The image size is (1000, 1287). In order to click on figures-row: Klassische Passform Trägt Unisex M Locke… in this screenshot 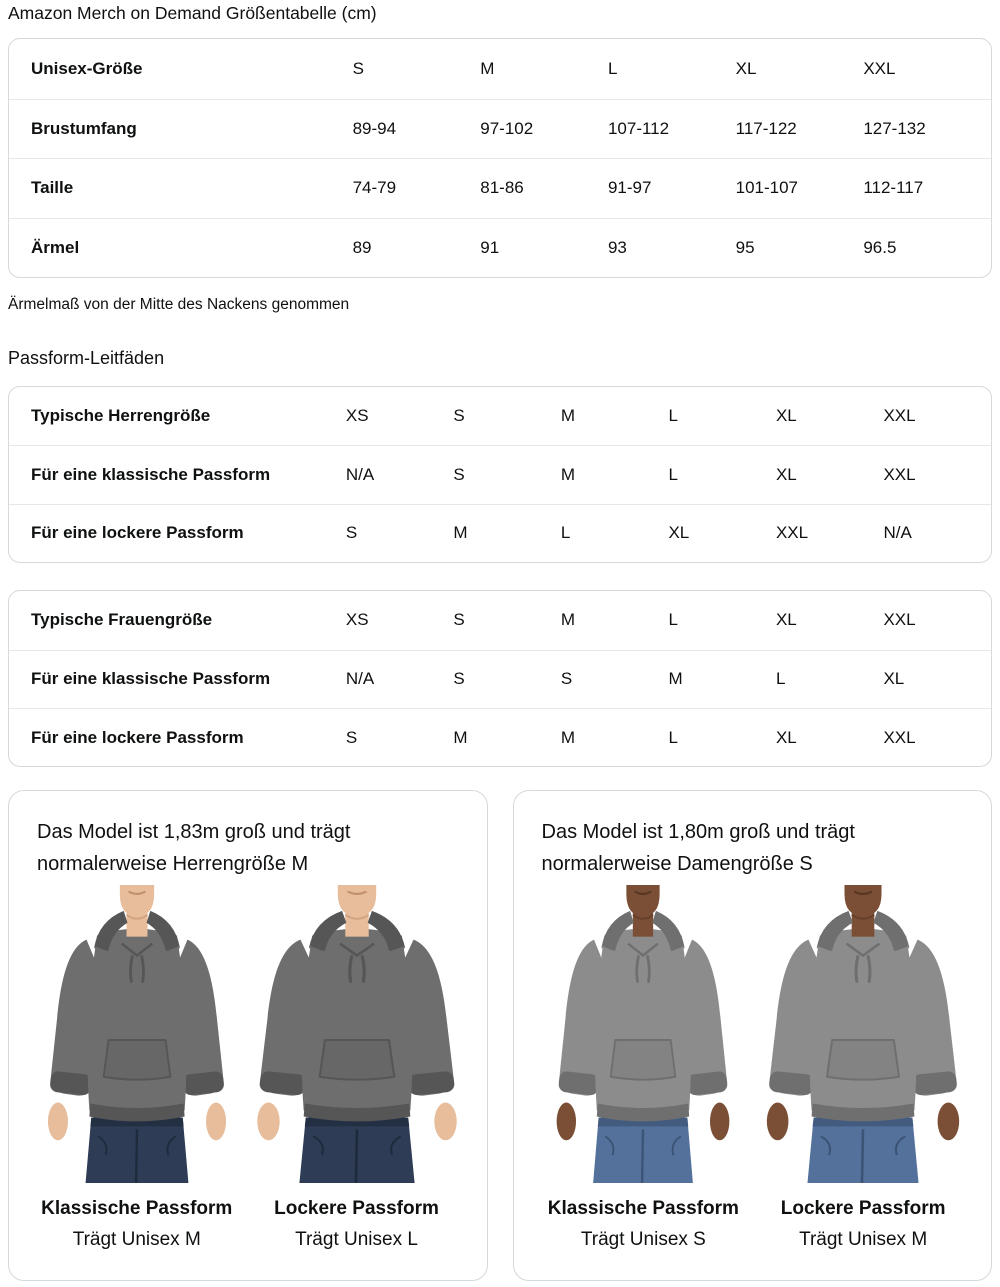, I will do `click(249, 1068)`.